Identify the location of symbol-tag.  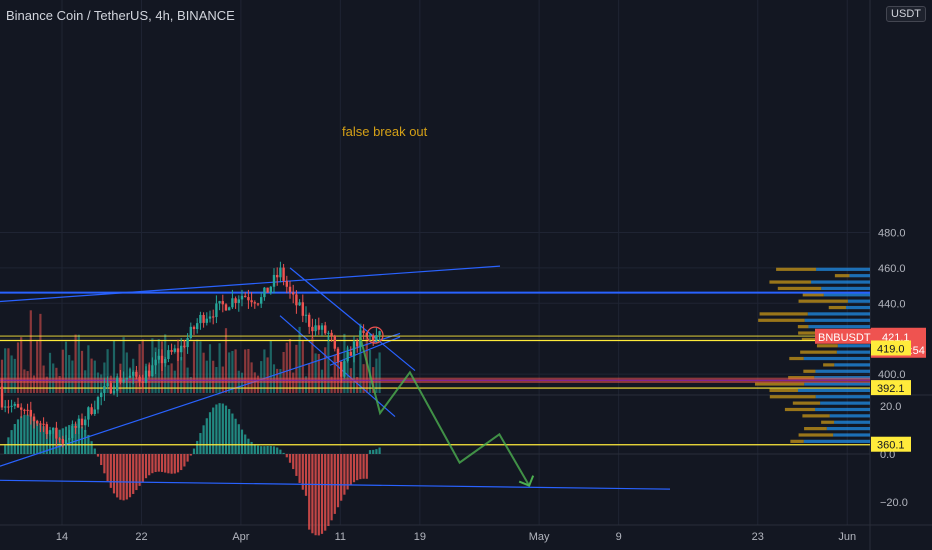
(843, 336).